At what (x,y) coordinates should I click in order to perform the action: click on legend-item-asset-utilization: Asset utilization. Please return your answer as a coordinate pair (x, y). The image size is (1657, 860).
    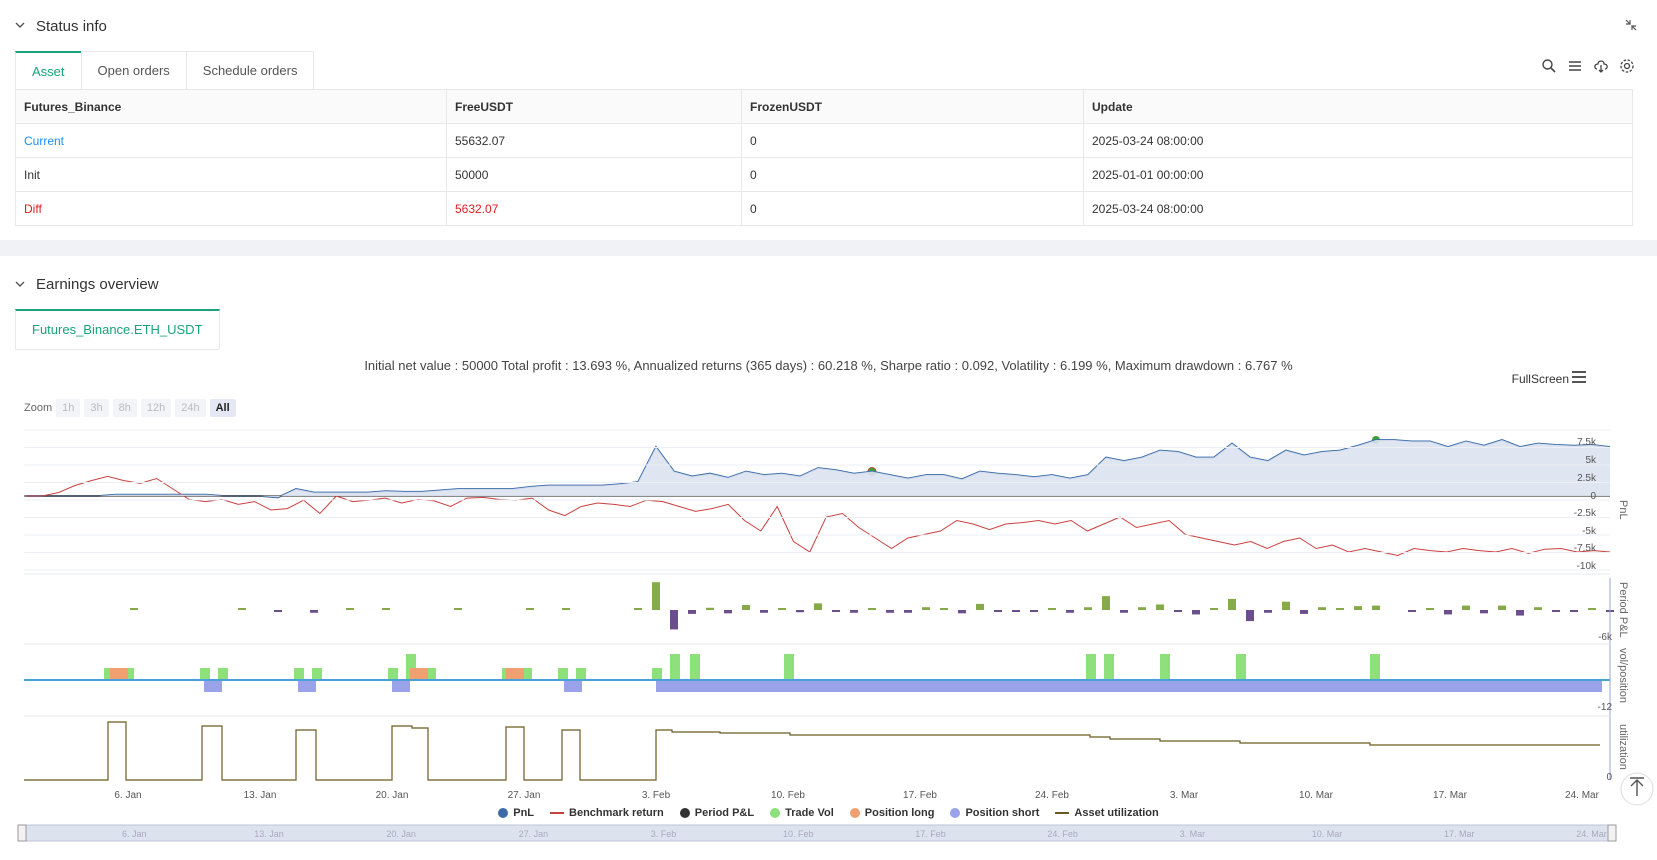
    Looking at the image, I should click on (1107, 813).